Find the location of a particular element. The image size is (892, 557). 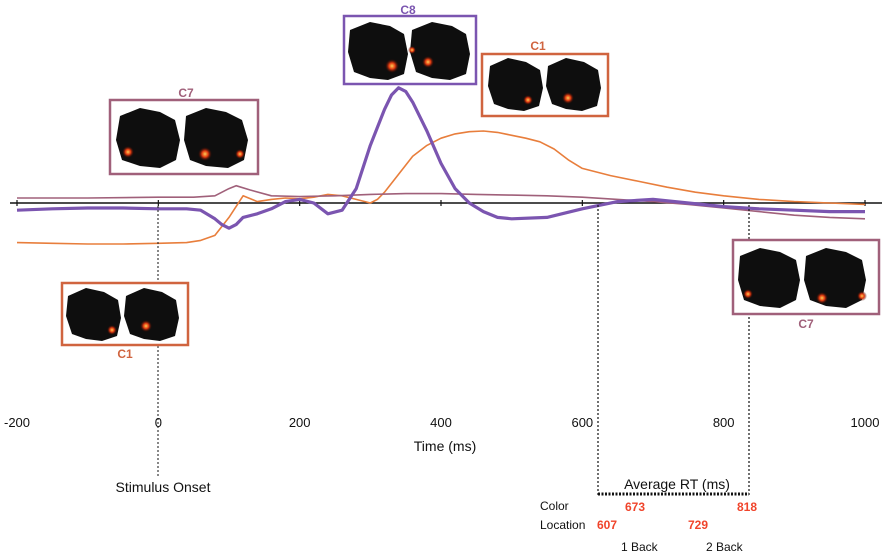

x-tick-label: 1000 is located at coordinates (865, 422).